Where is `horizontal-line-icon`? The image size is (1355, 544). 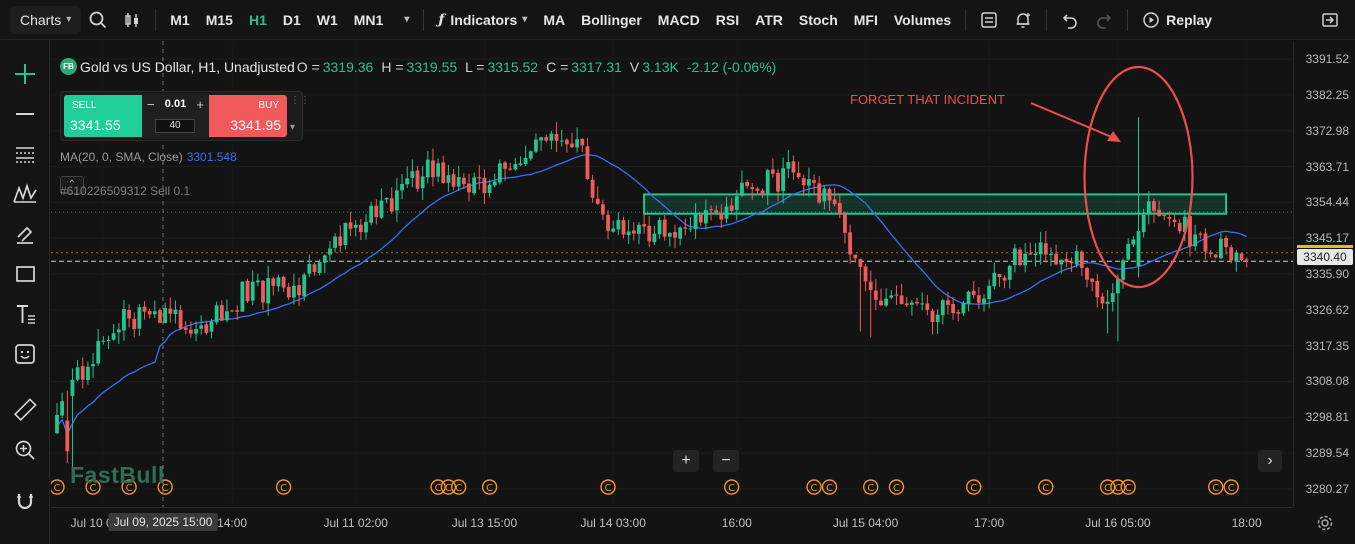 horizontal-line-icon is located at coordinates (25, 114).